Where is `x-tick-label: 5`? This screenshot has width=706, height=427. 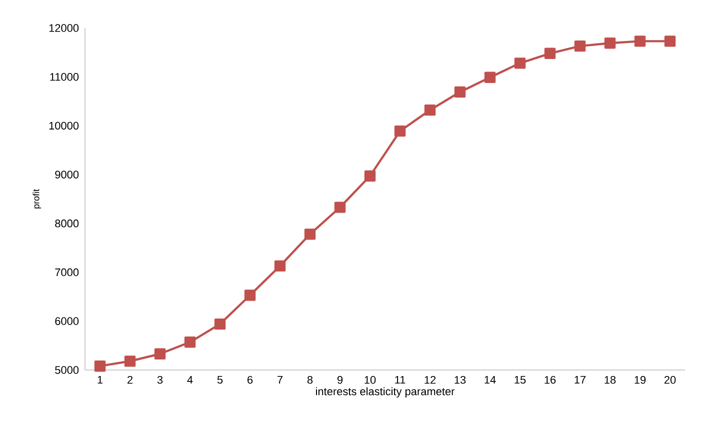
x-tick-label: 5 is located at coordinates (220, 380).